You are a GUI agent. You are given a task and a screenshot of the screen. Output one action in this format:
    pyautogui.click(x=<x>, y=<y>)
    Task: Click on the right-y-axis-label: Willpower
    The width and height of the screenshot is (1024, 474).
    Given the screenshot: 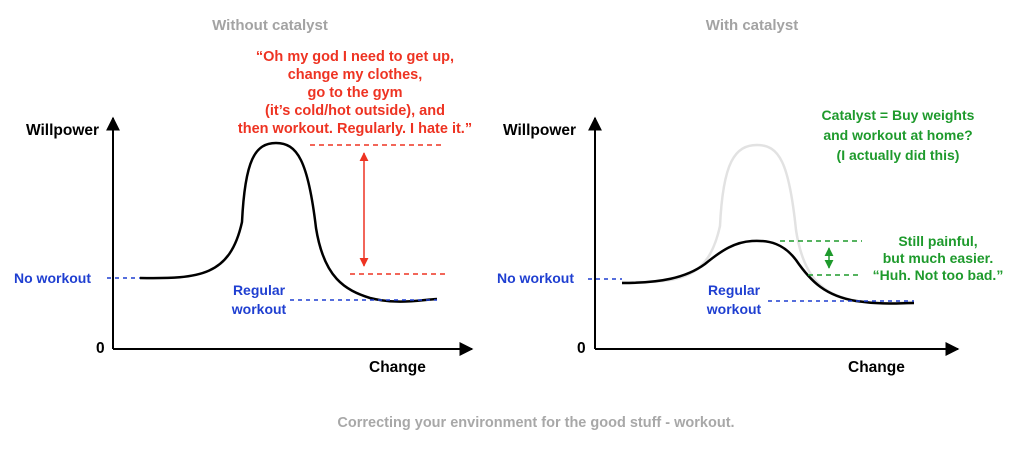 What is the action you would take?
    pyautogui.click(x=539, y=130)
    